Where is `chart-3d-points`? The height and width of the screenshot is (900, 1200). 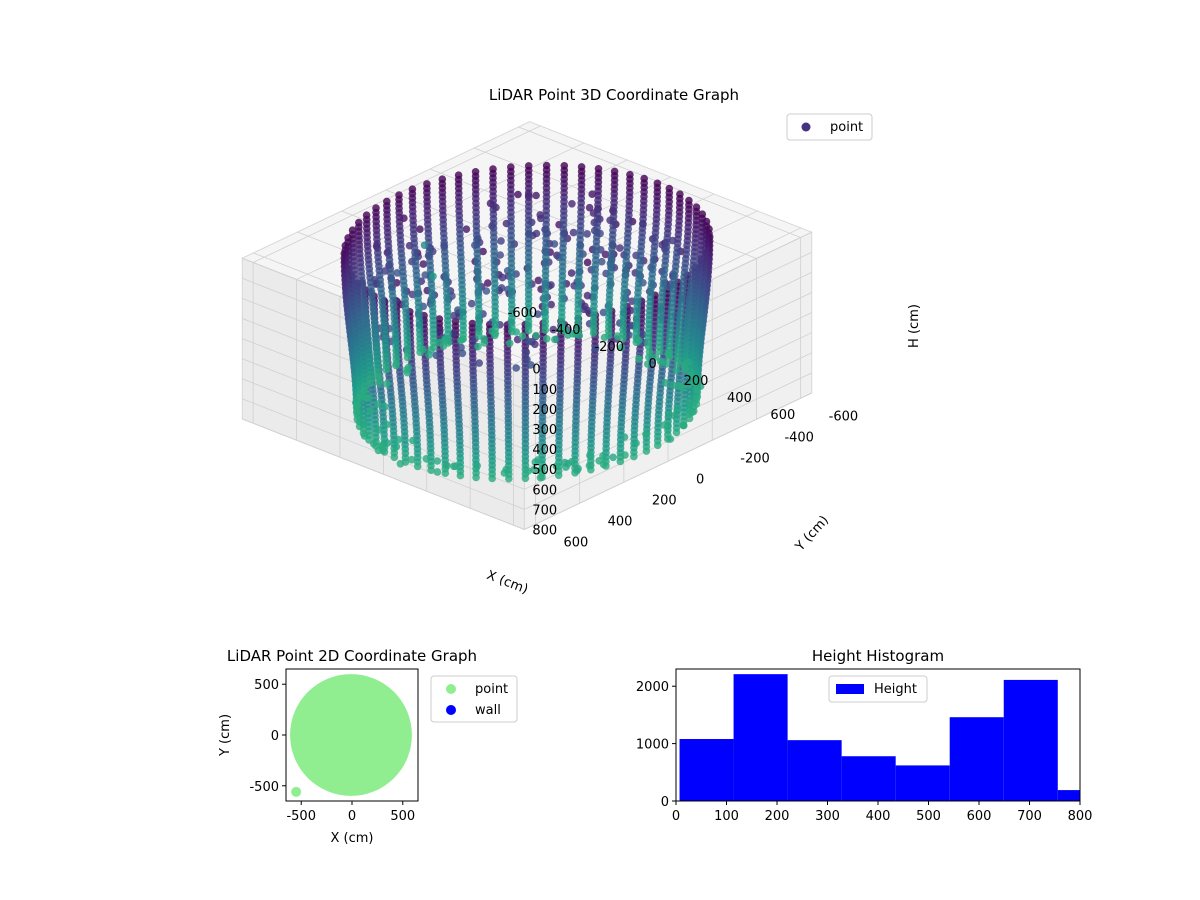 chart-3d-points is located at coordinates (527, 322).